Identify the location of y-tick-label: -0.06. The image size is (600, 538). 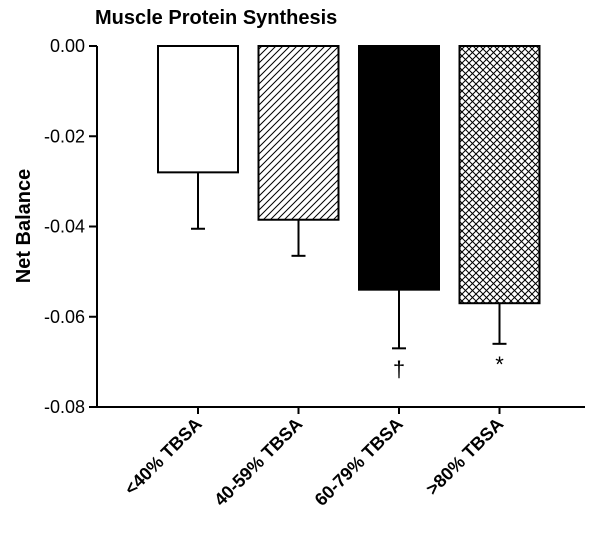
(64, 317).